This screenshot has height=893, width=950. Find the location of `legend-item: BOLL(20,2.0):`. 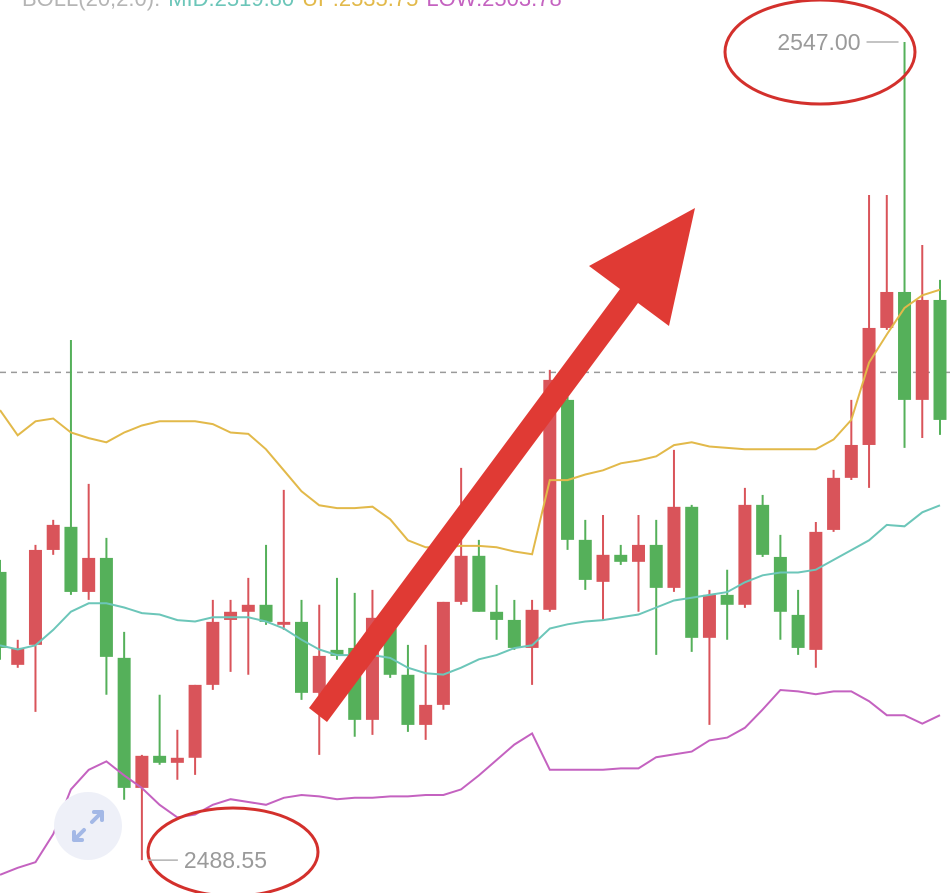

legend-item: BOLL(20,2.0): is located at coordinates (91, 5).